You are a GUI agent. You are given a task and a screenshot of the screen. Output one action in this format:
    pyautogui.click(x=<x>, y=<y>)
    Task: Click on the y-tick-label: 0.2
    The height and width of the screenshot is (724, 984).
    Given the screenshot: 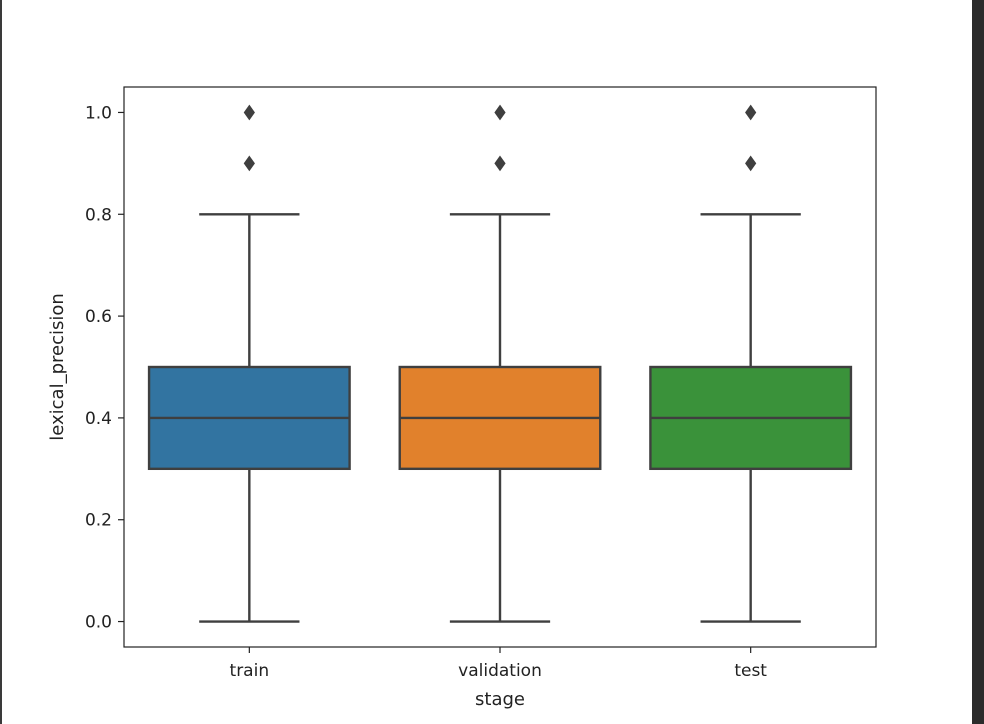 What is the action you would take?
    pyautogui.click(x=98, y=521)
    